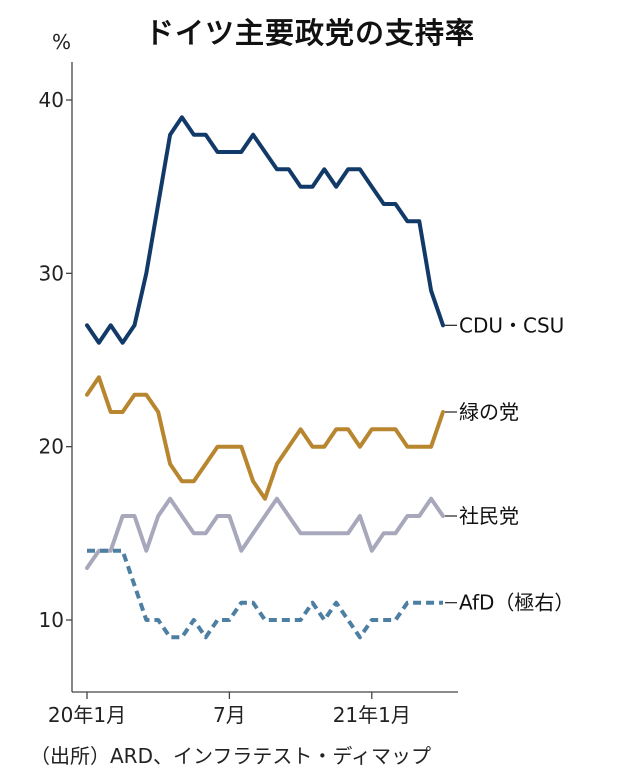  What do you see at coordinates (230, 756) in the screenshot?
I see `source-note: （出所）ARD、インフラテスト・ディマップ` at bounding box center [230, 756].